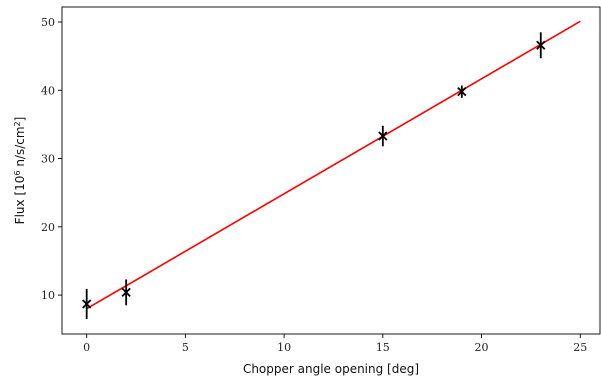 The image size is (601, 378). I want to click on y-axis-label: Flux [106 n/s/cm2], so click(20, 171).